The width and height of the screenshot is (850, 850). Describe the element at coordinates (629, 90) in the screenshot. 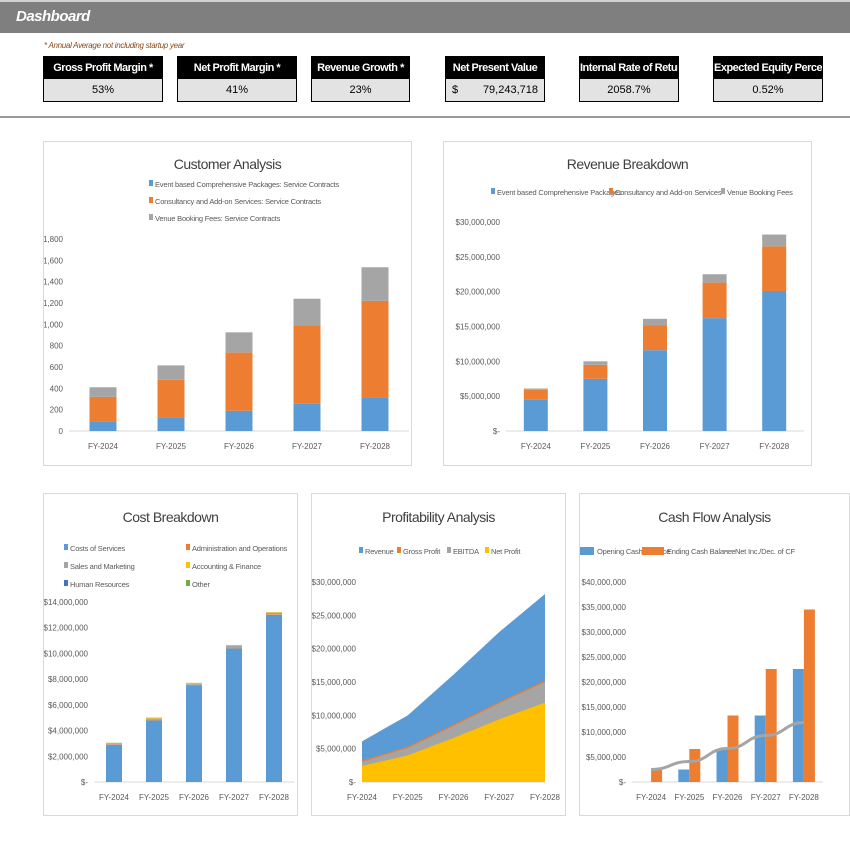

I see `kpi-value: 2058.7%` at that location.